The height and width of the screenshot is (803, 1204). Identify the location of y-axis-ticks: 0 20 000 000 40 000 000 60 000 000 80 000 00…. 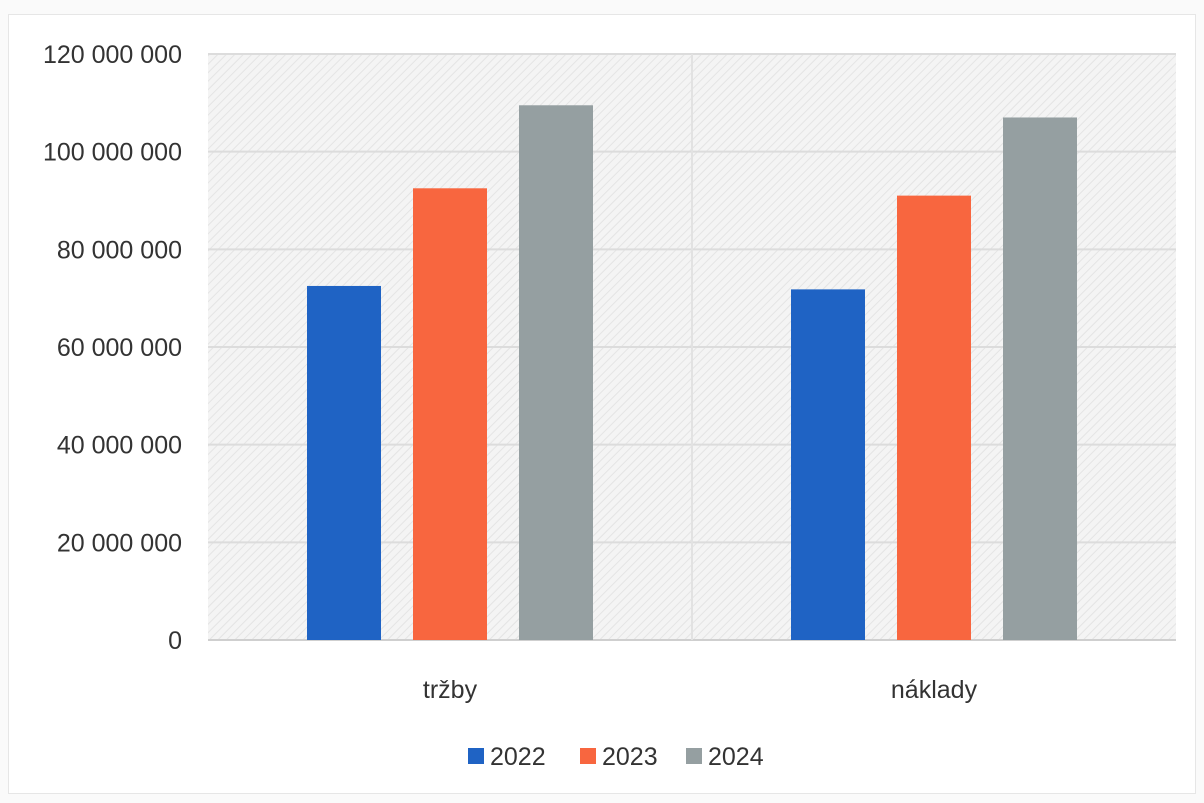
(112, 348).